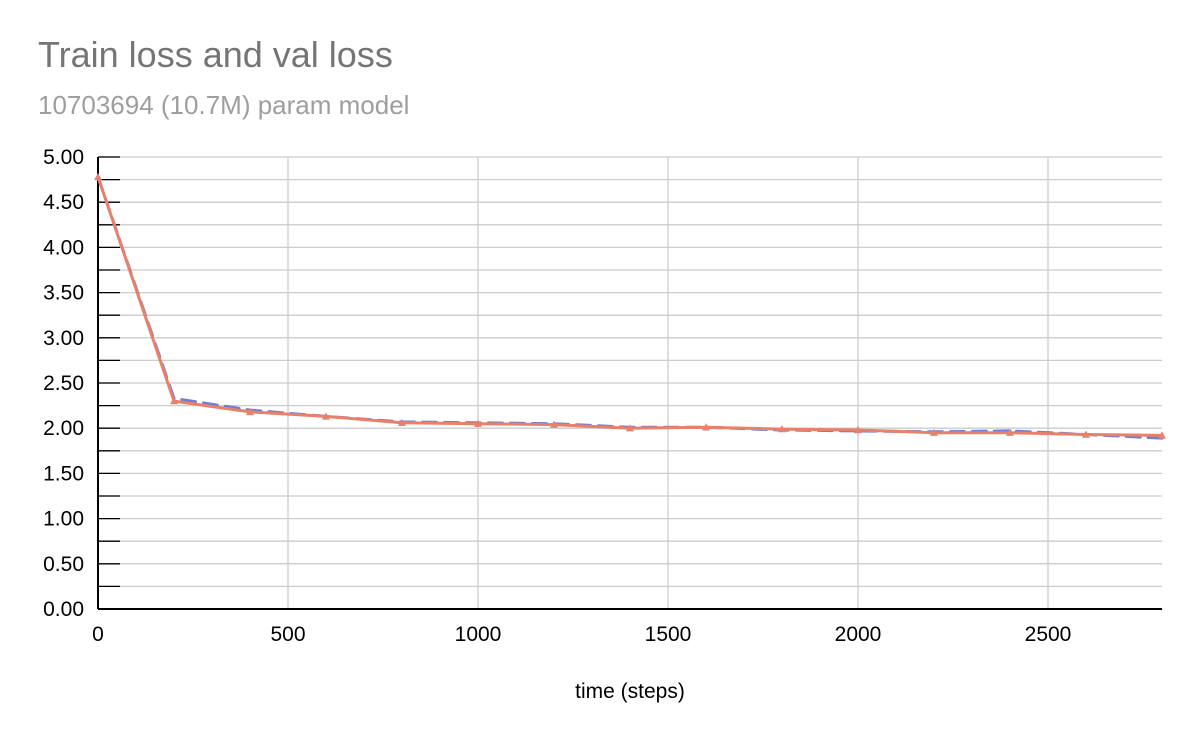 Image resolution: width=1198 pixels, height=740 pixels. I want to click on y-tick-label: 5.00, so click(63, 157).